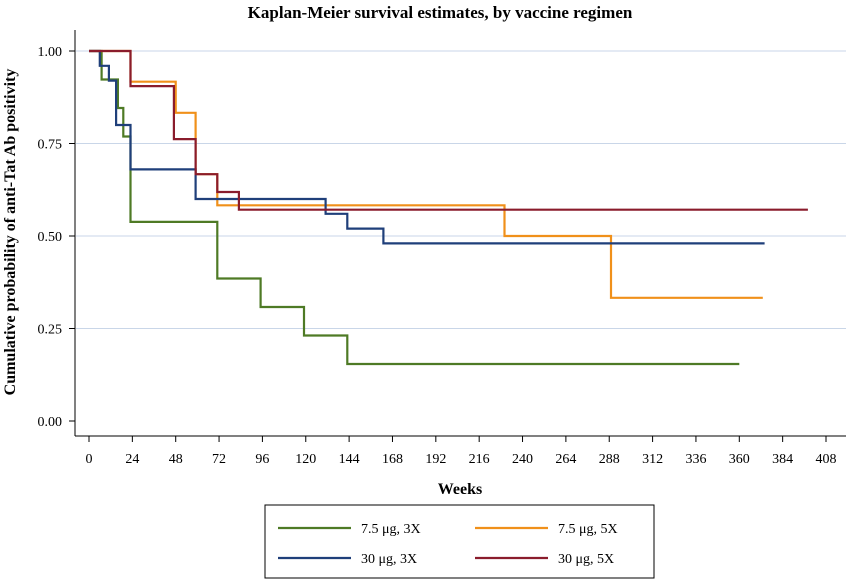 This screenshot has height=583, width=850. I want to click on legend-label: 7.5 μg, 3X, so click(391, 529).